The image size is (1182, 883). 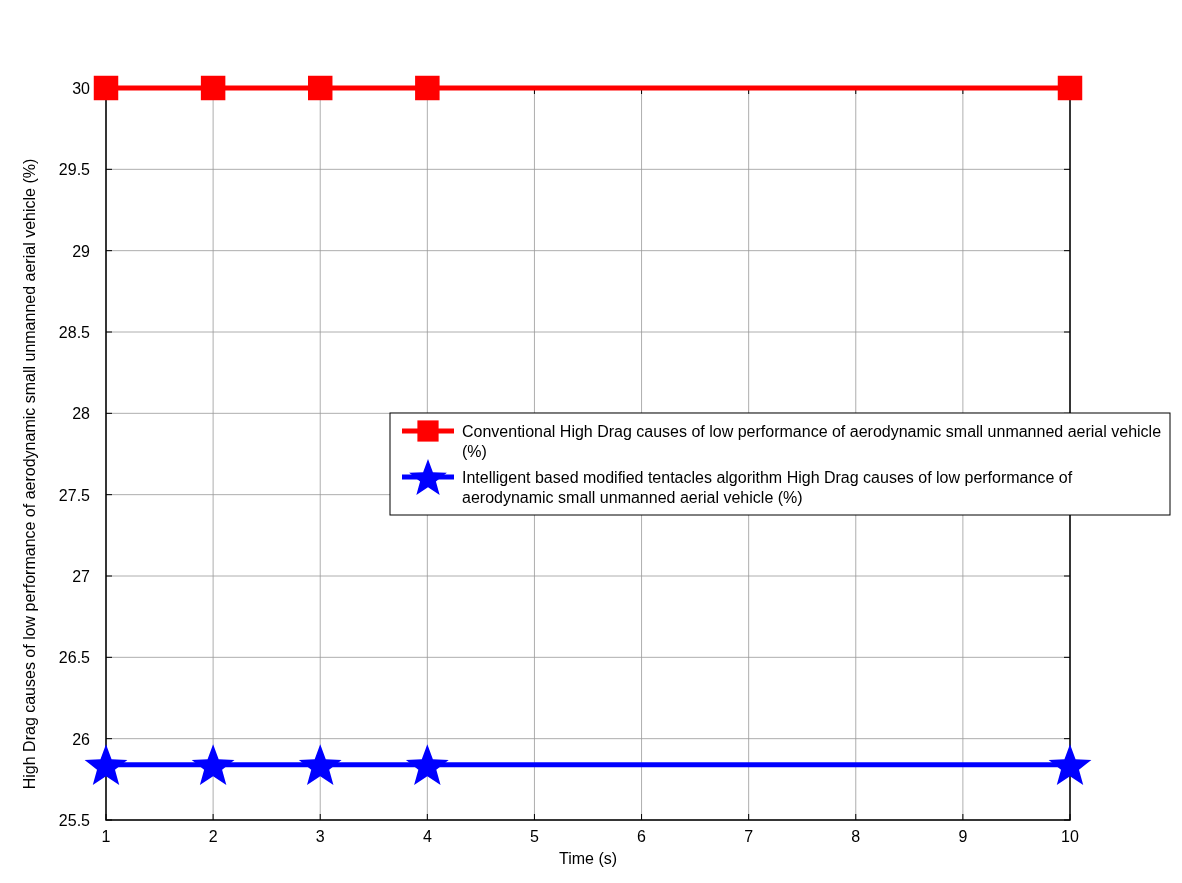 What do you see at coordinates (106, 836) in the screenshot?
I see `x-tick-label: 1` at bounding box center [106, 836].